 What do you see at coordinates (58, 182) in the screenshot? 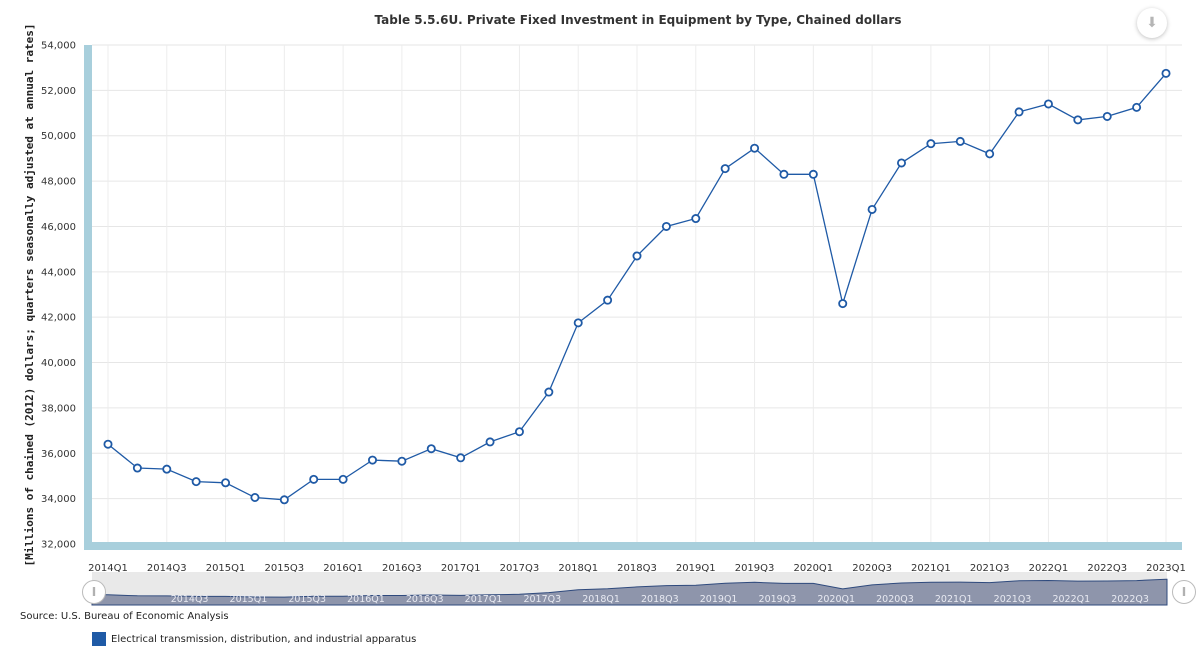
I see `y-tick-label: 48,000` at bounding box center [58, 182].